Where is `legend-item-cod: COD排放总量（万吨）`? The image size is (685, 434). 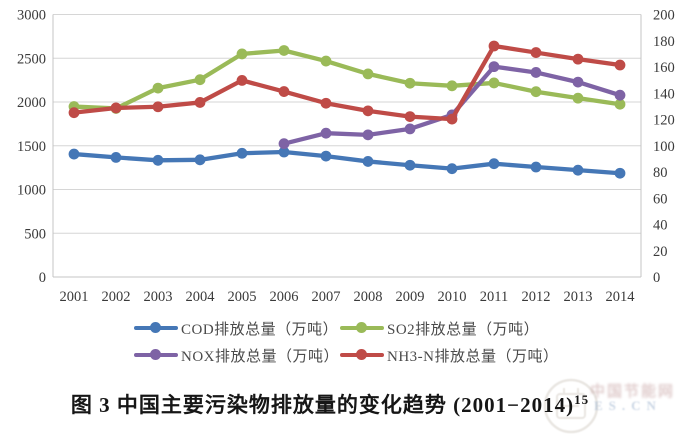 legend-item-cod: COD排放总量（万吨） is located at coordinates (237, 328).